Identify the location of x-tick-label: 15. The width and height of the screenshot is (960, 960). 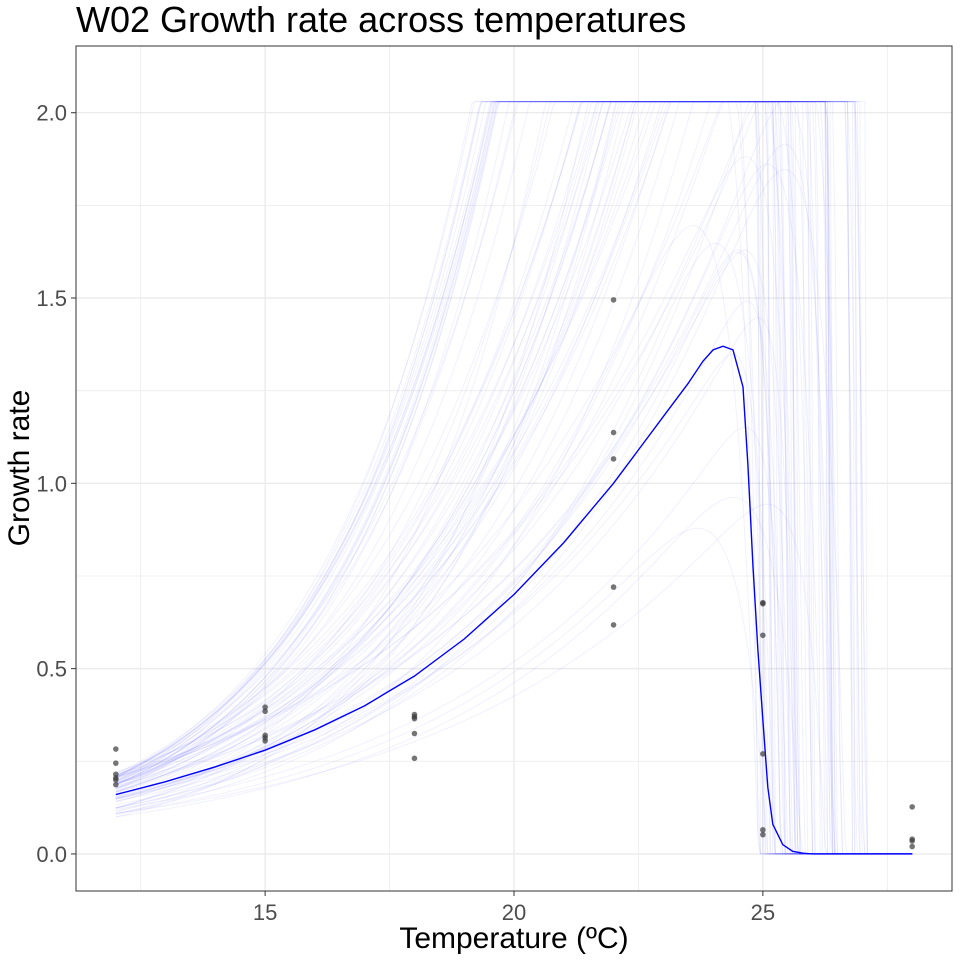
(265, 912).